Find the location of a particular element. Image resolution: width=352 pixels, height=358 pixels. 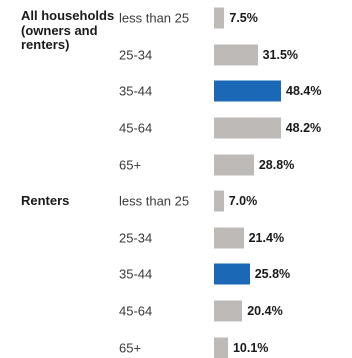

group-label-renters: Renters is located at coordinates (45, 200).